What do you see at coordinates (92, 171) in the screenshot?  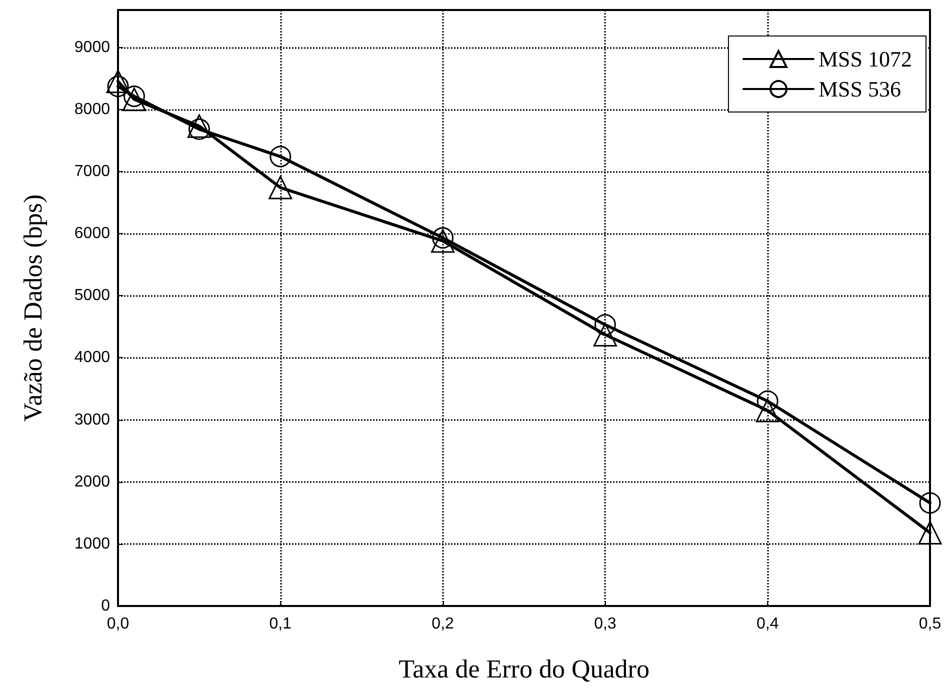 I see `y-tick-label: 7000` at bounding box center [92, 171].